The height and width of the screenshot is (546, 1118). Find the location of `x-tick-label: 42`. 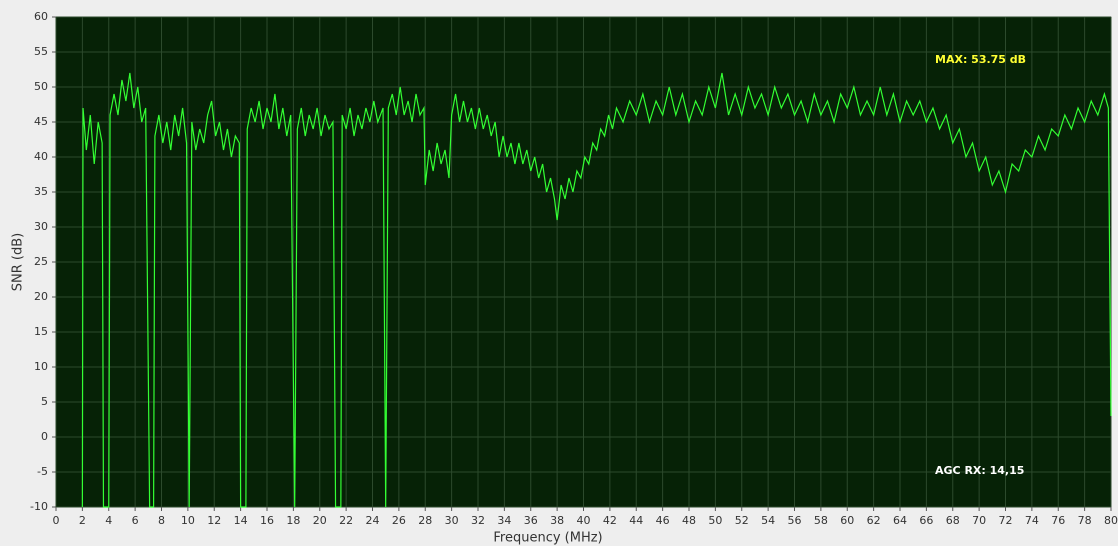

x-tick-label: 42 is located at coordinates (610, 520).